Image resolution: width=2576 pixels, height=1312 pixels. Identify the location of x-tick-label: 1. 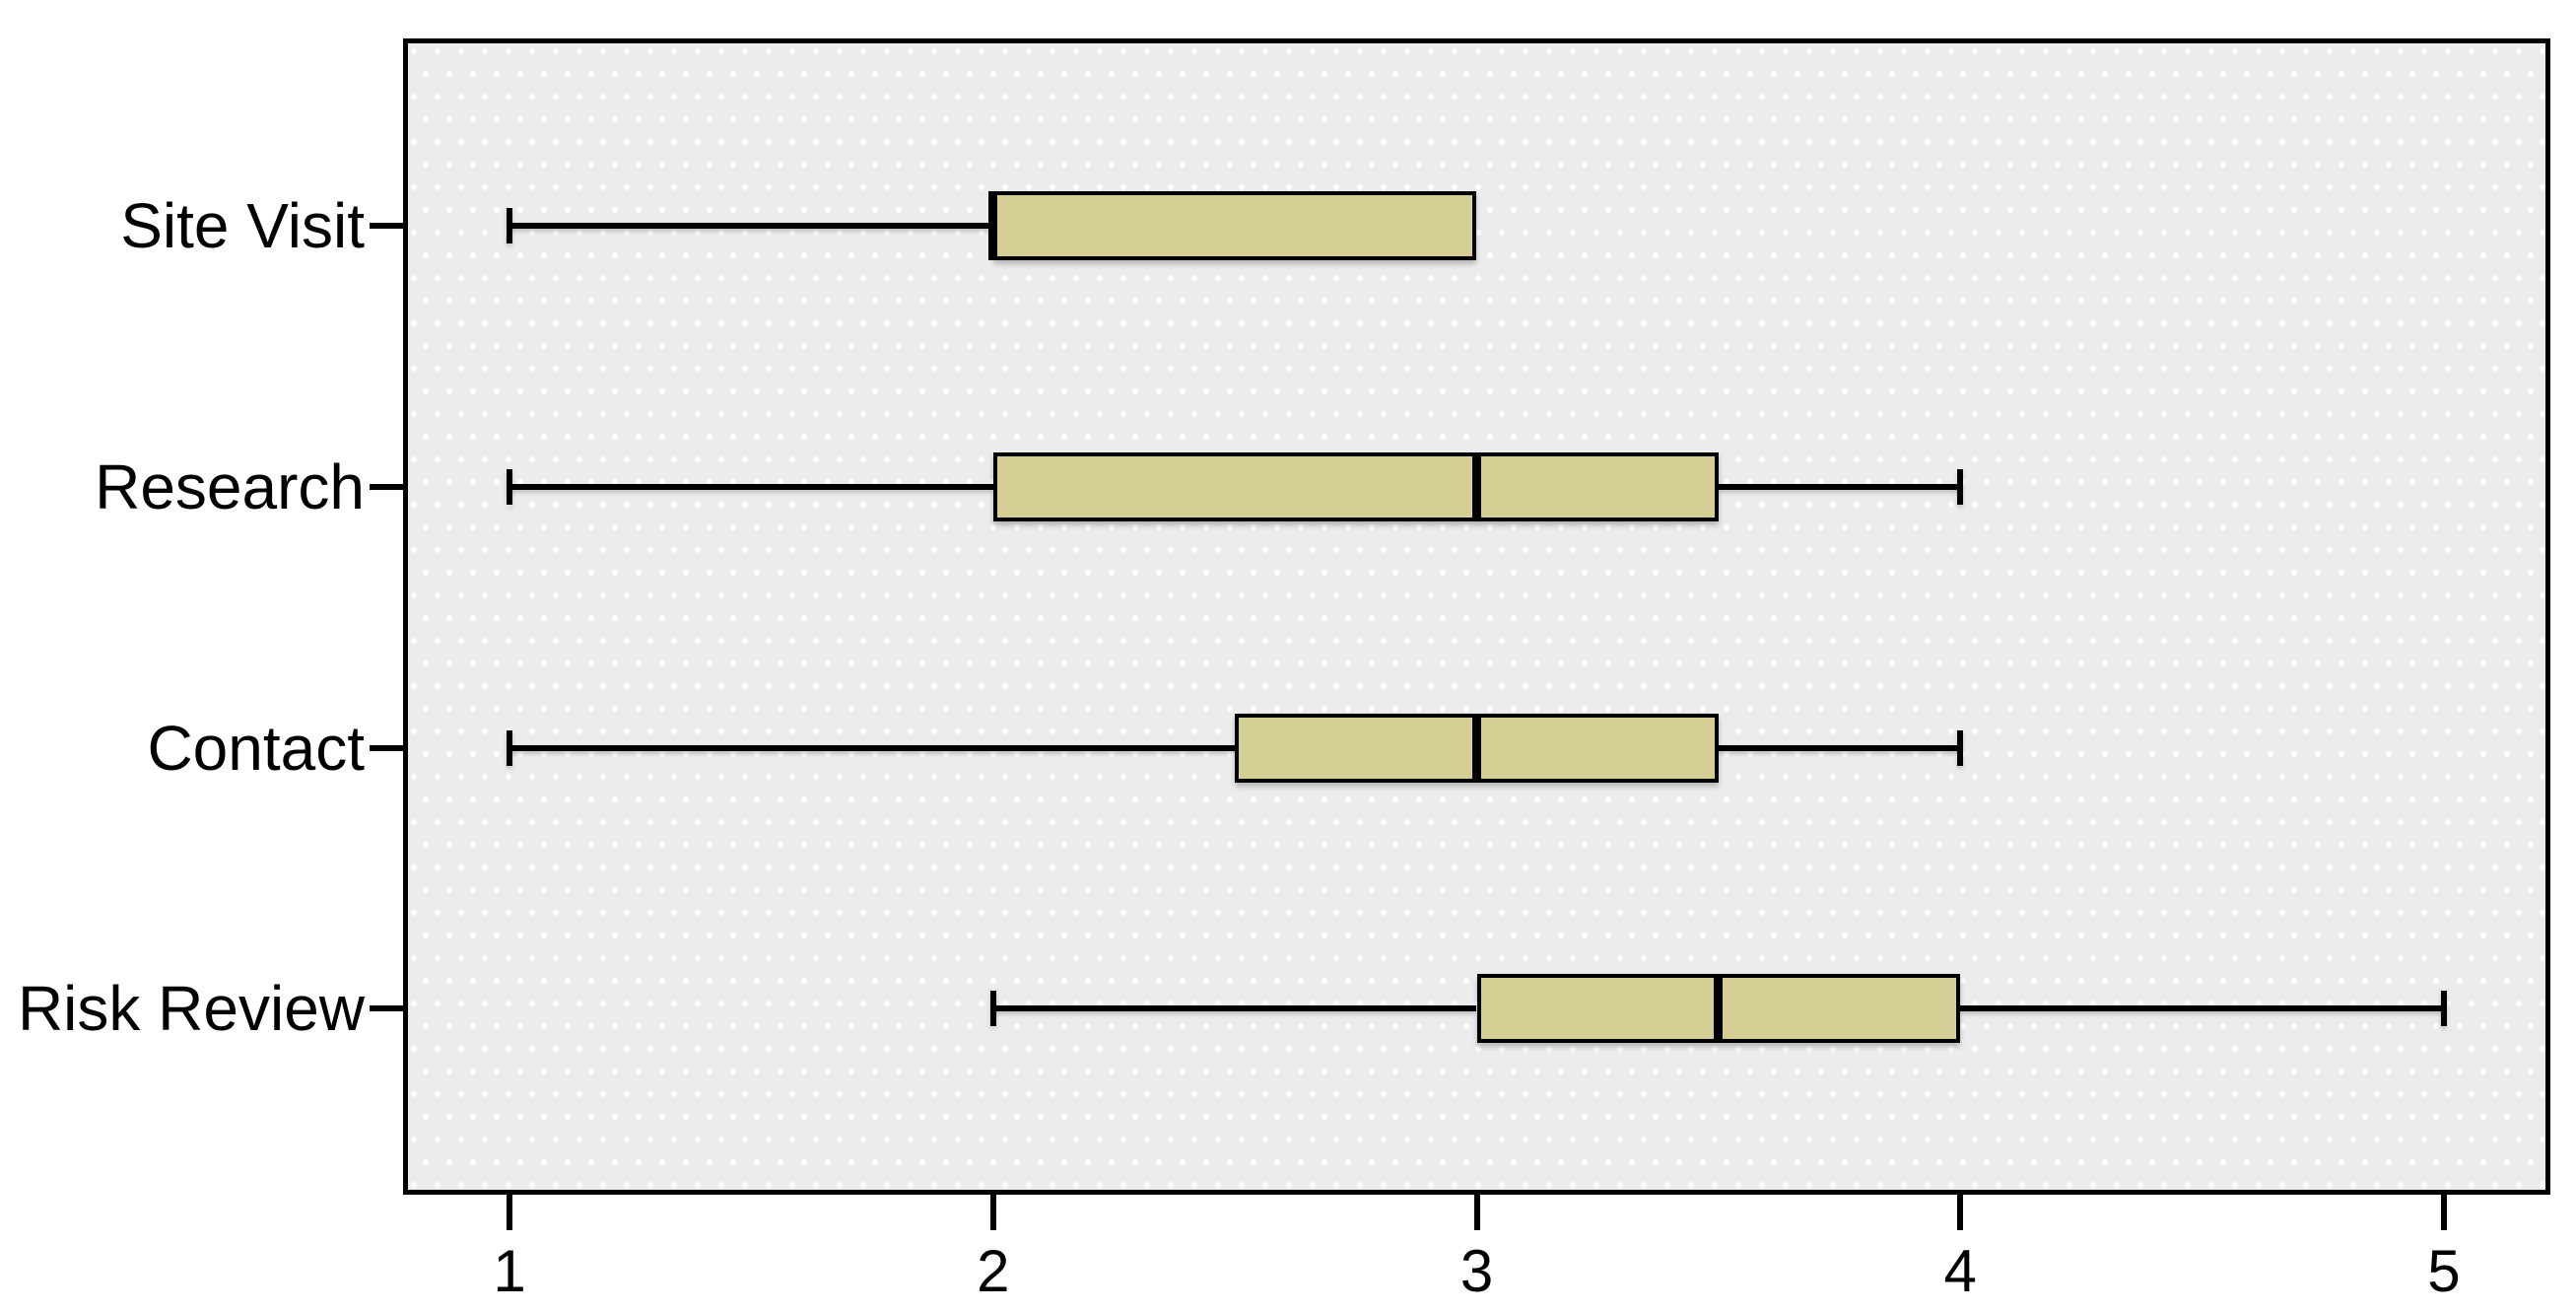
(509, 1271).